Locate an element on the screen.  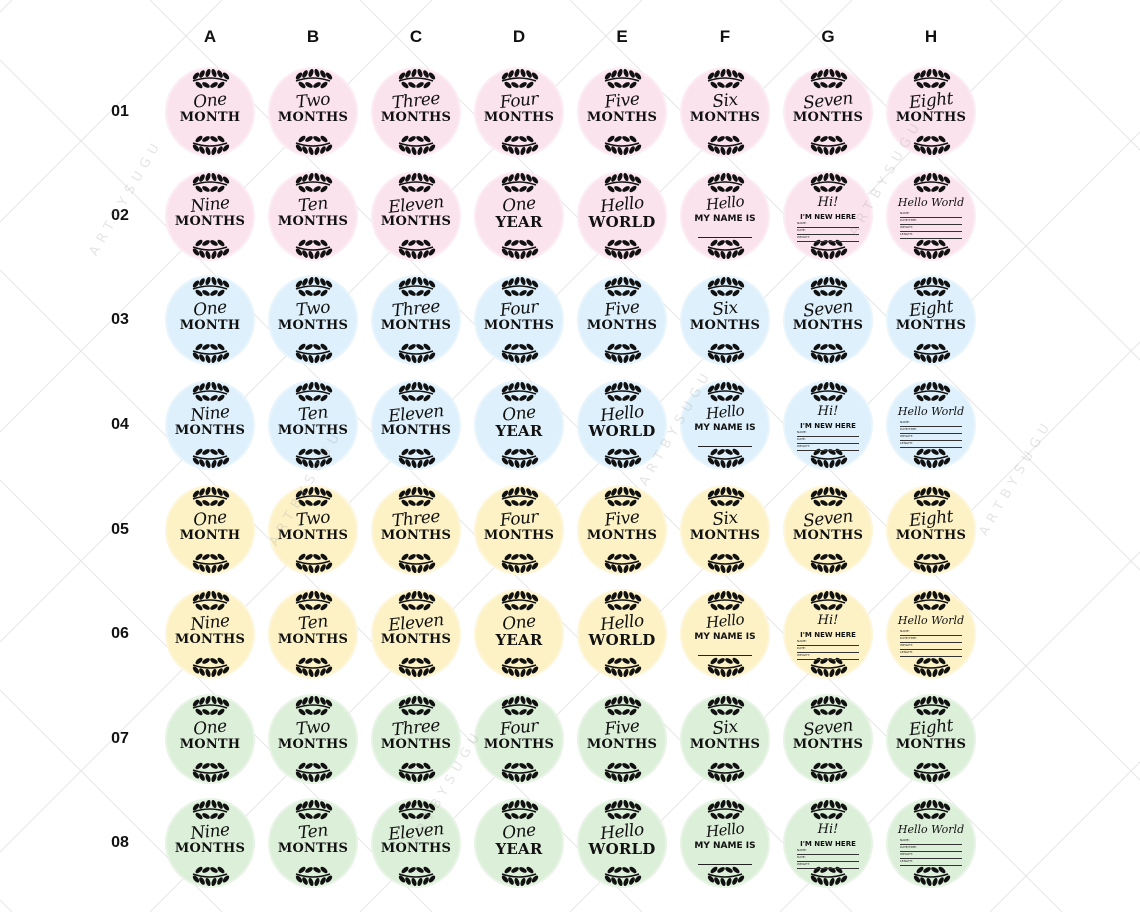
sticker-bold-text: WORLD is located at coordinates (622, 222).